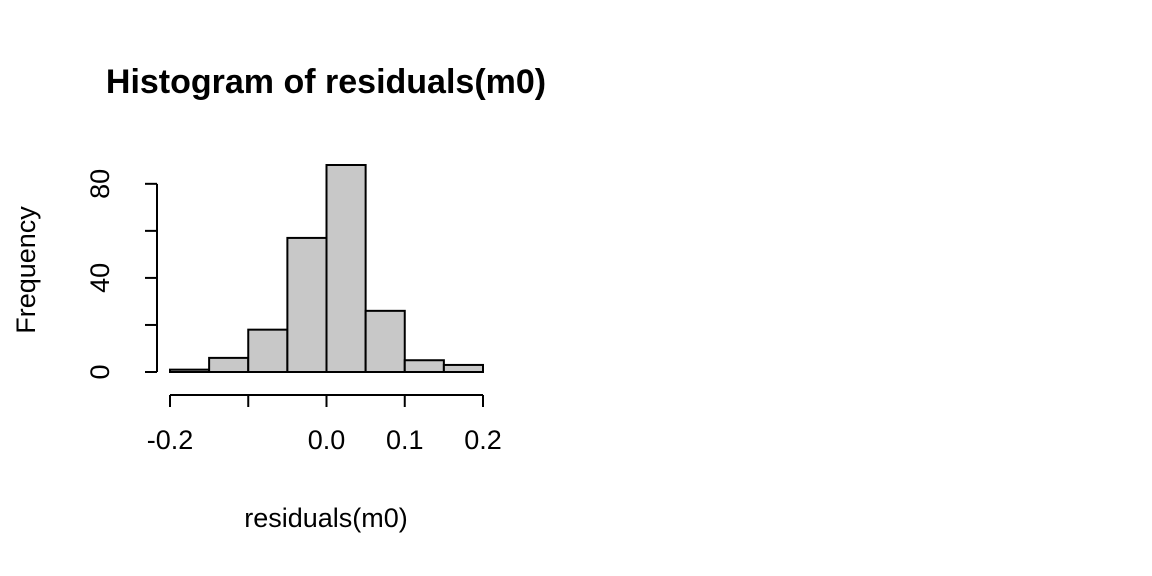 Image resolution: width=1152 pixels, height=576 pixels. What do you see at coordinates (327, 440) in the screenshot?
I see `x-tick-label-2: 0.0` at bounding box center [327, 440].